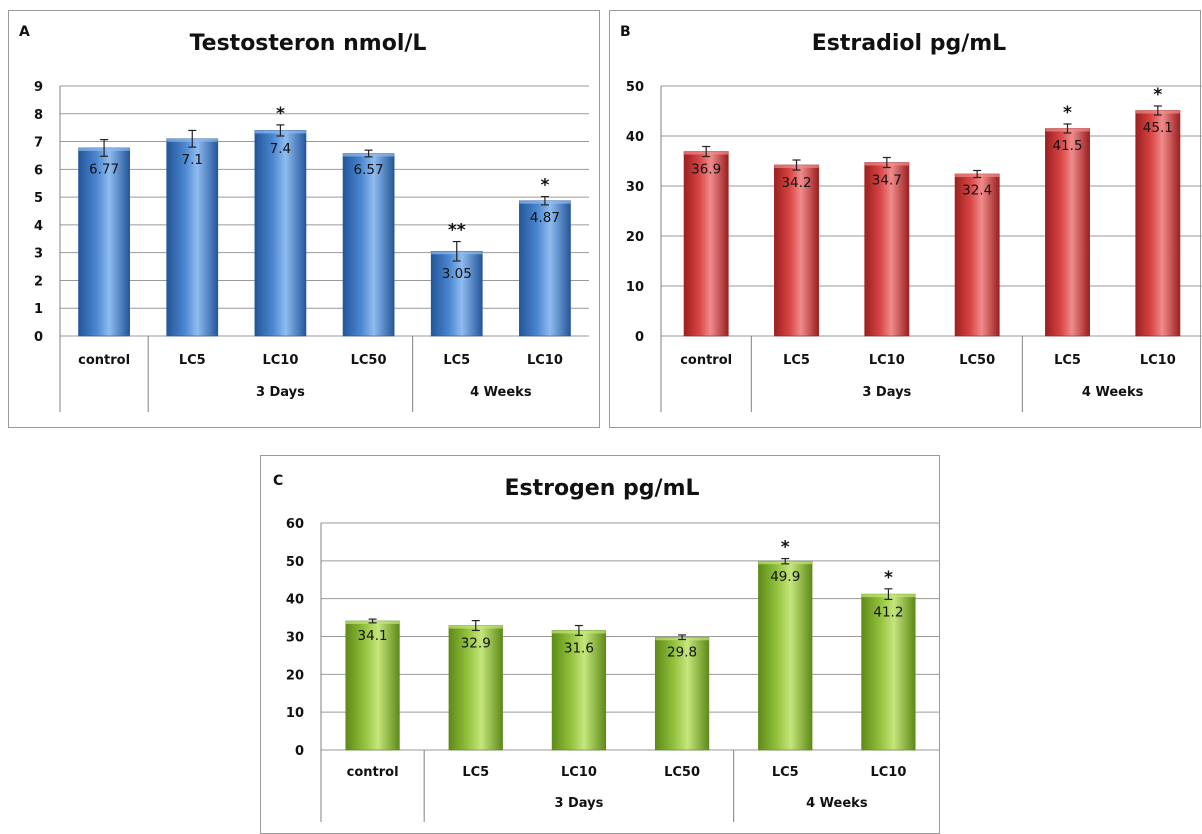  I want to click on data-label: 7.1, so click(192, 160).